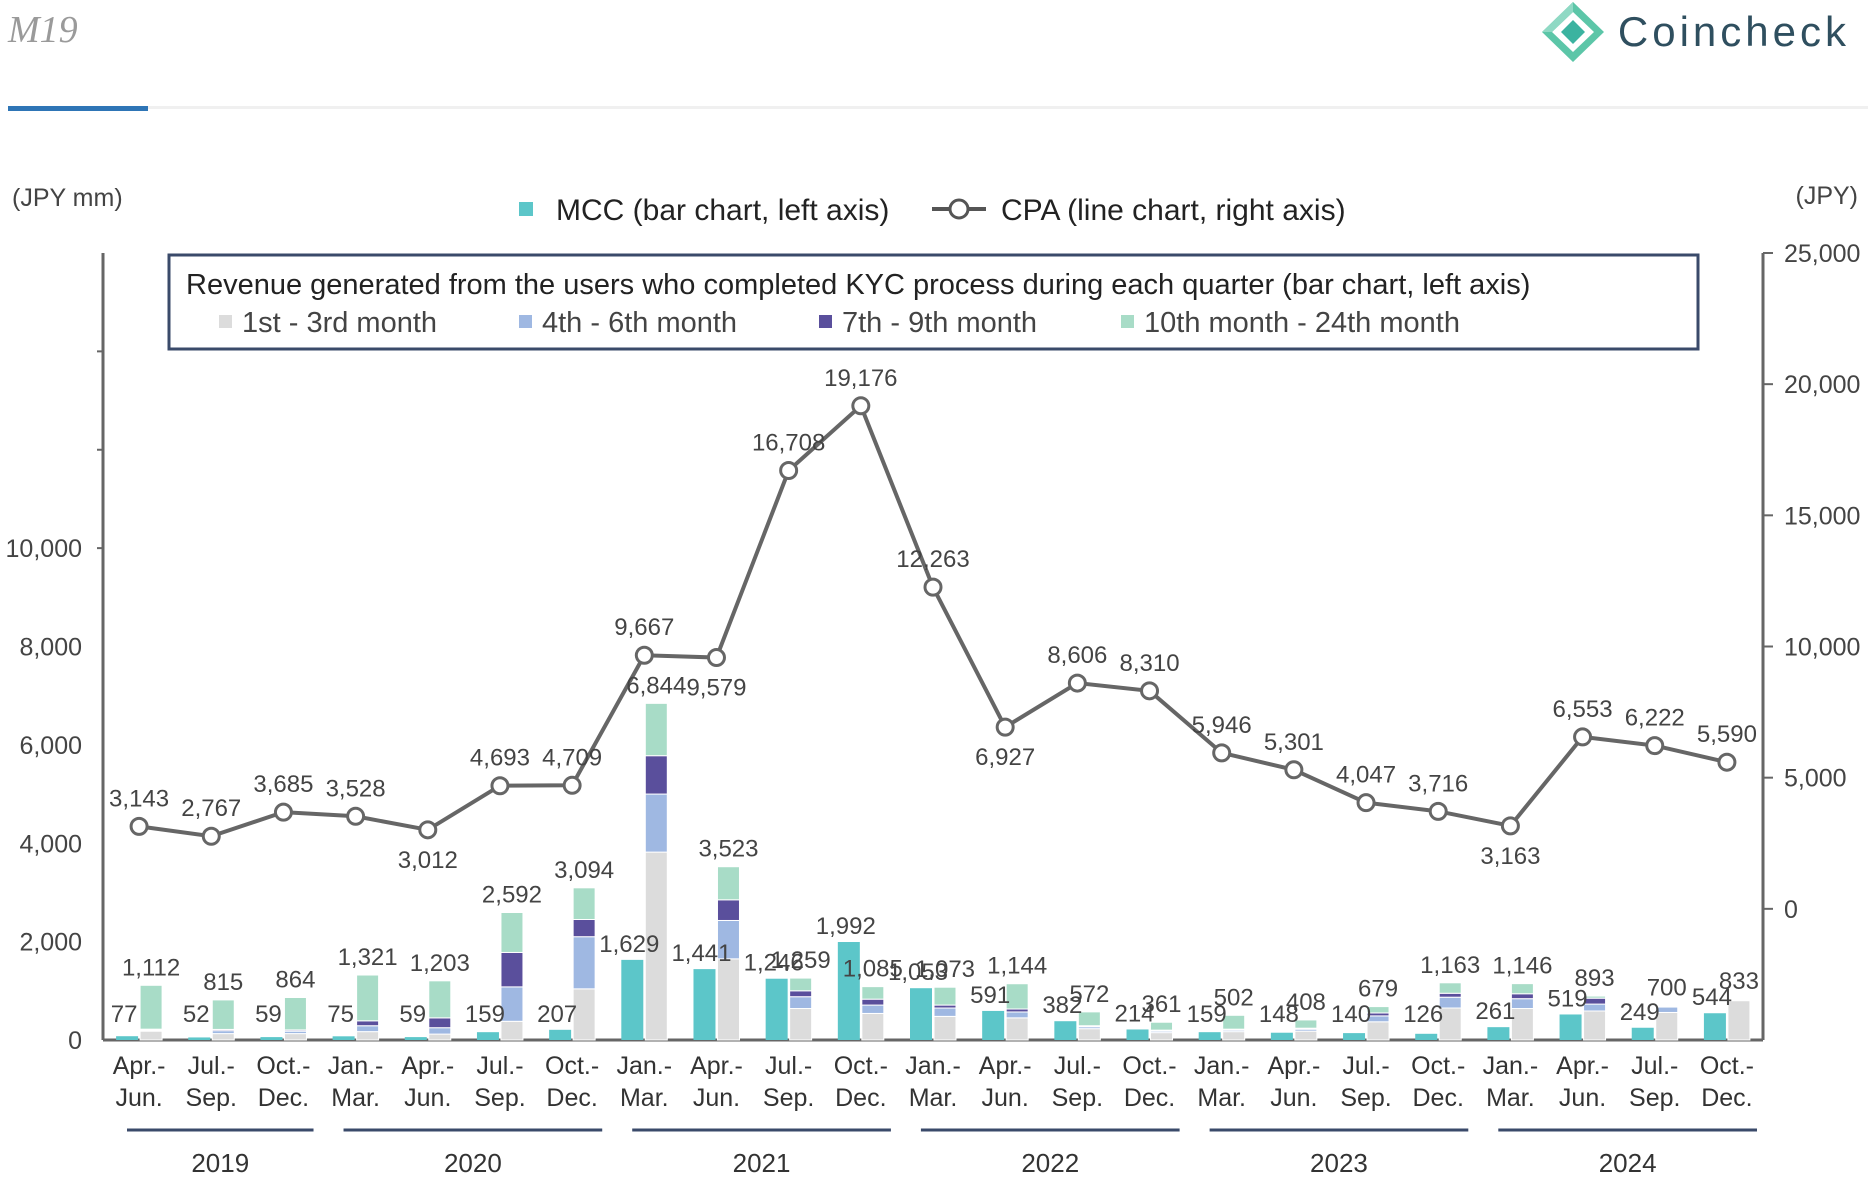 The image size is (1868, 1182). Describe the element at coordinates (500, 758) in the screenshot. I see `cpa-value-label: 4,693` at that location.